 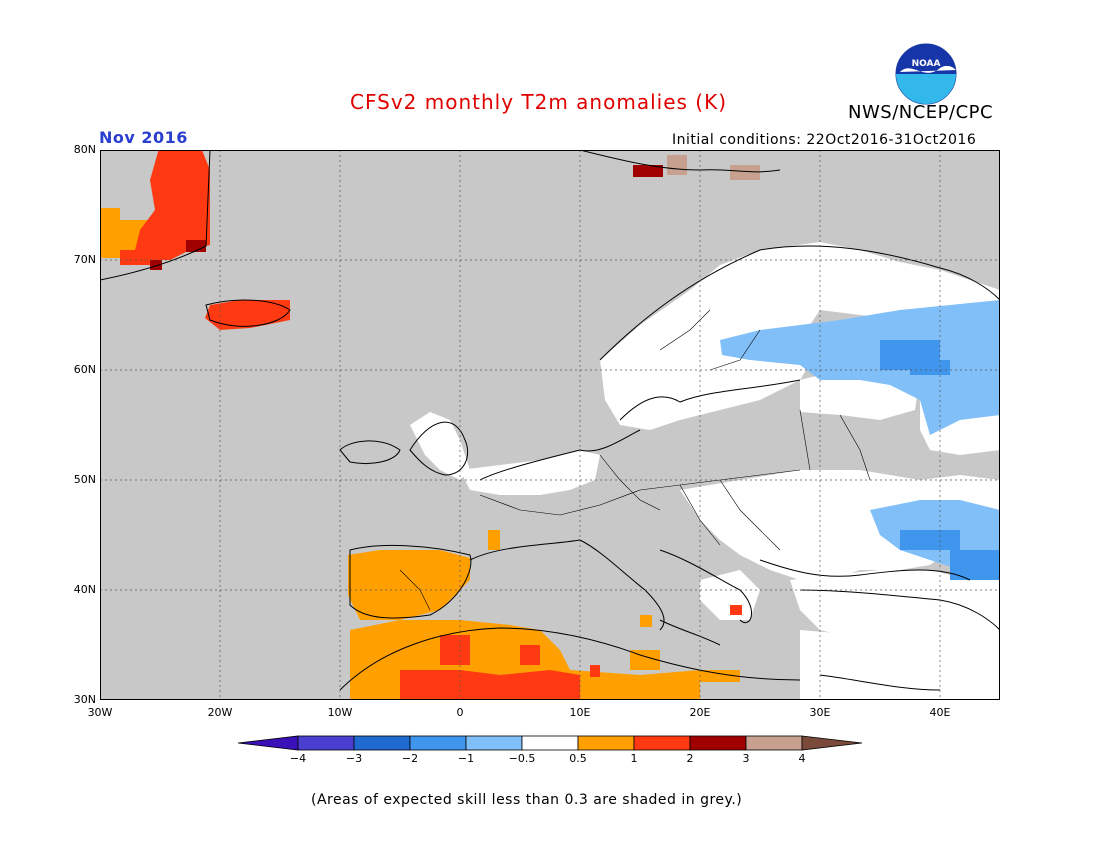 I want to click on lon-label-30w: 30W, so click(x=100, y=712).